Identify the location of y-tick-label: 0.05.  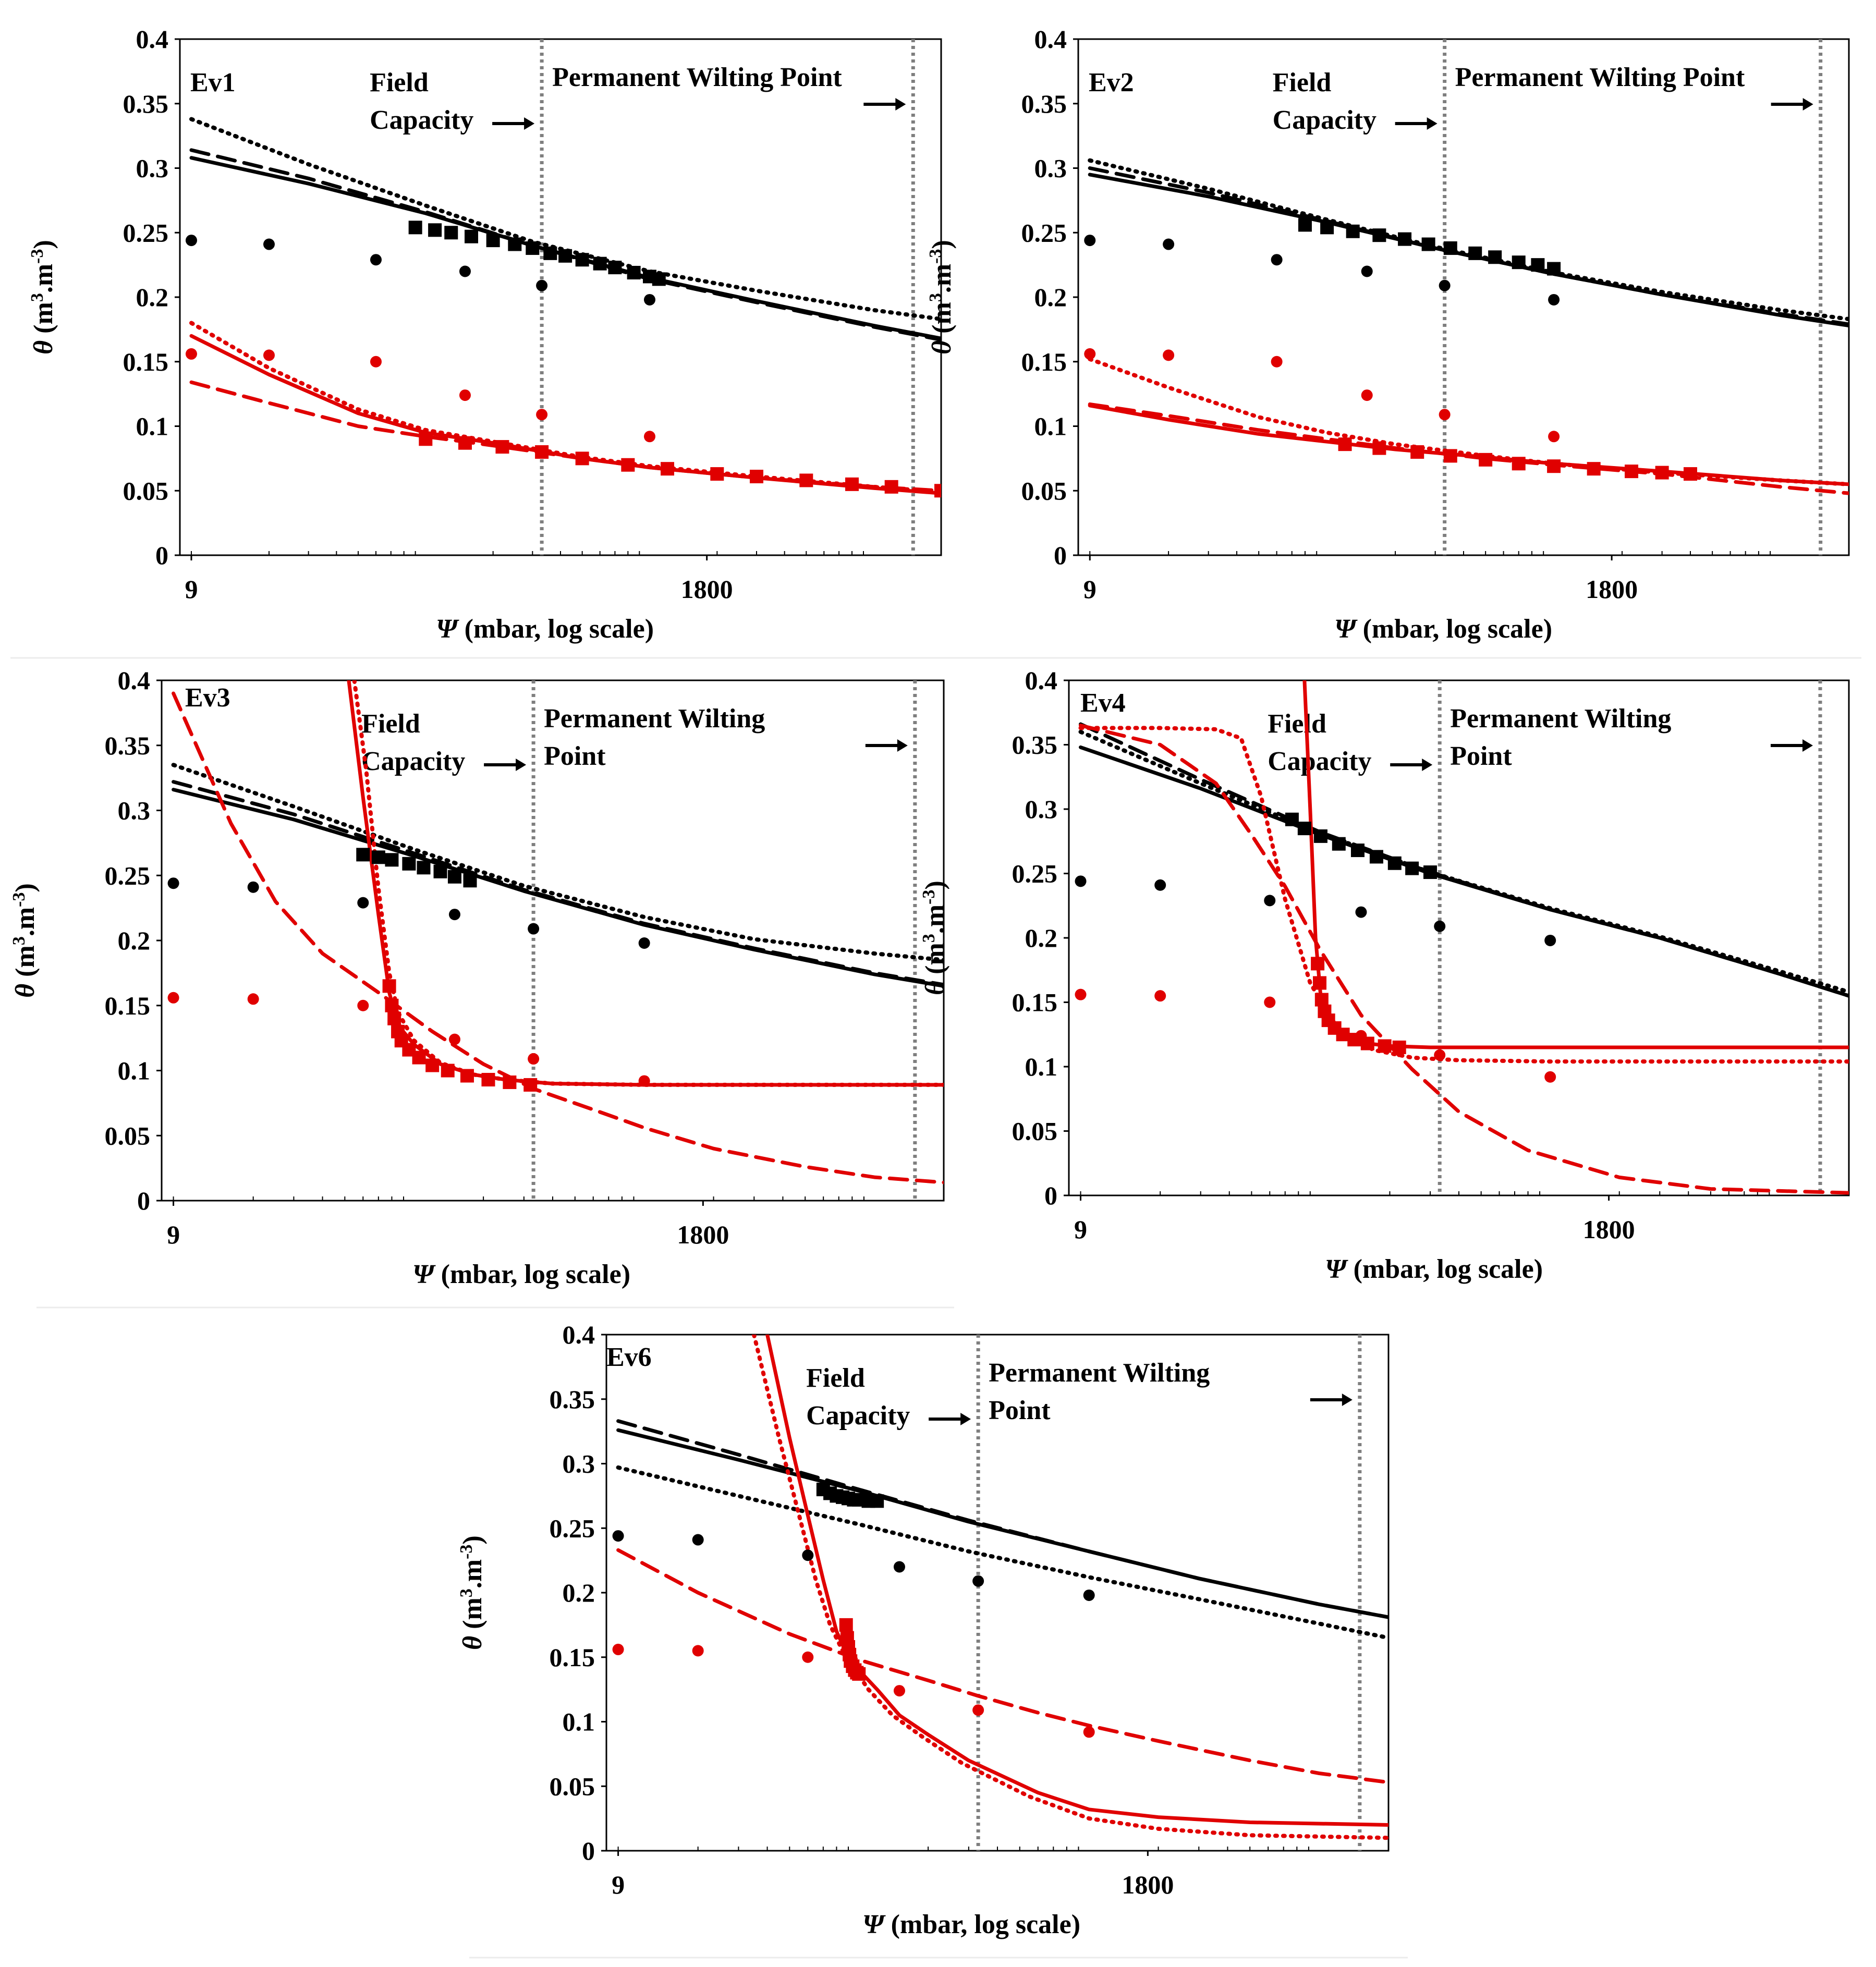
(1035, 1131).